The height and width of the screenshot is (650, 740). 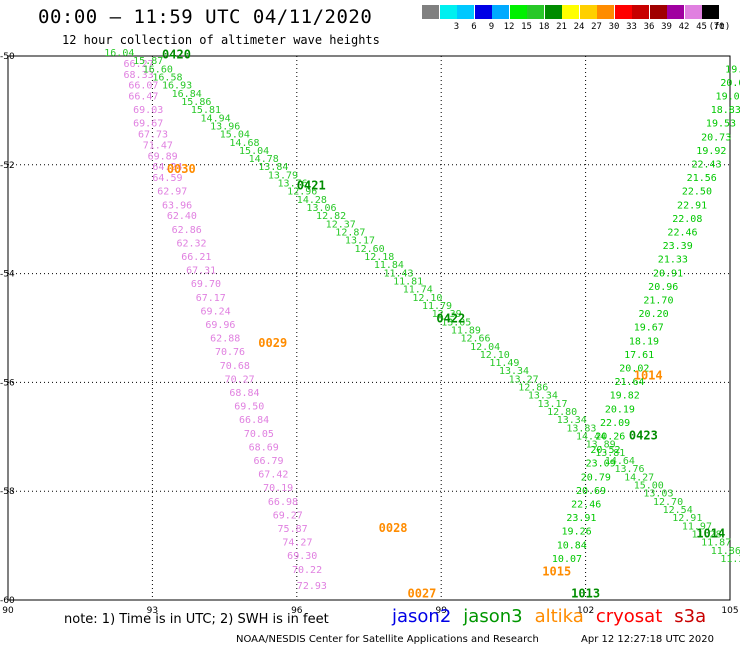 What do you see at coordinates (148, 61) in the screenshot?
I see `wave-height-value: 15.87` at bounding box center [148, 61].